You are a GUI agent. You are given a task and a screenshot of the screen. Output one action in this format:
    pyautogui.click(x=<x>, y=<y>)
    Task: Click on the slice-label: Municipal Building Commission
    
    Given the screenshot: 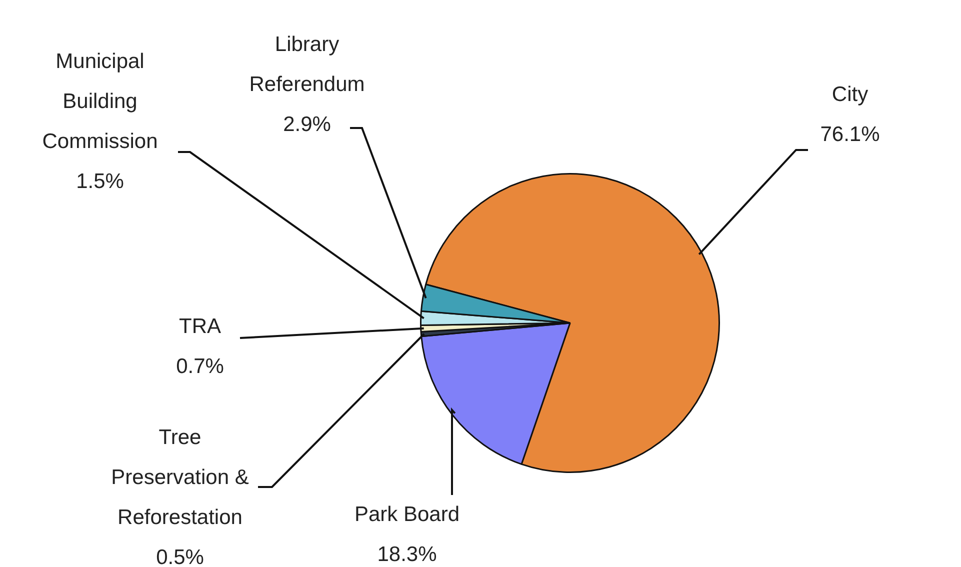 What is the action you would take?
    pyautogui.click(x=100, y=101)
    